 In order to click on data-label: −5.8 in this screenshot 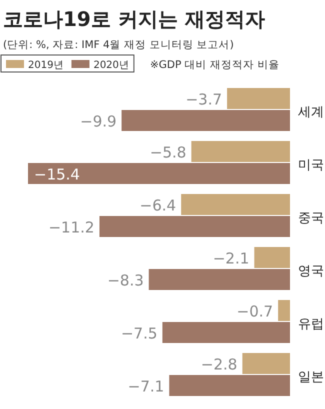, I will do `click(168, 153)`.